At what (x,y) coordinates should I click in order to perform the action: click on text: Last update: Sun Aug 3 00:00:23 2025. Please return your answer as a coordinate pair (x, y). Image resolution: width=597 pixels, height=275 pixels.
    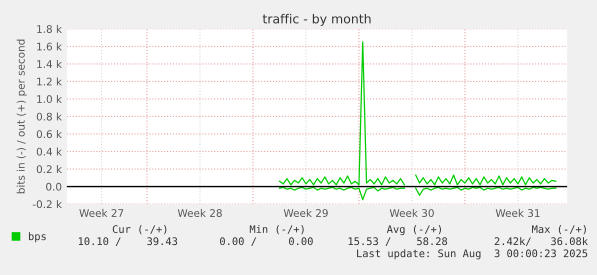
    Looking at the image, I should click on (472, 254).